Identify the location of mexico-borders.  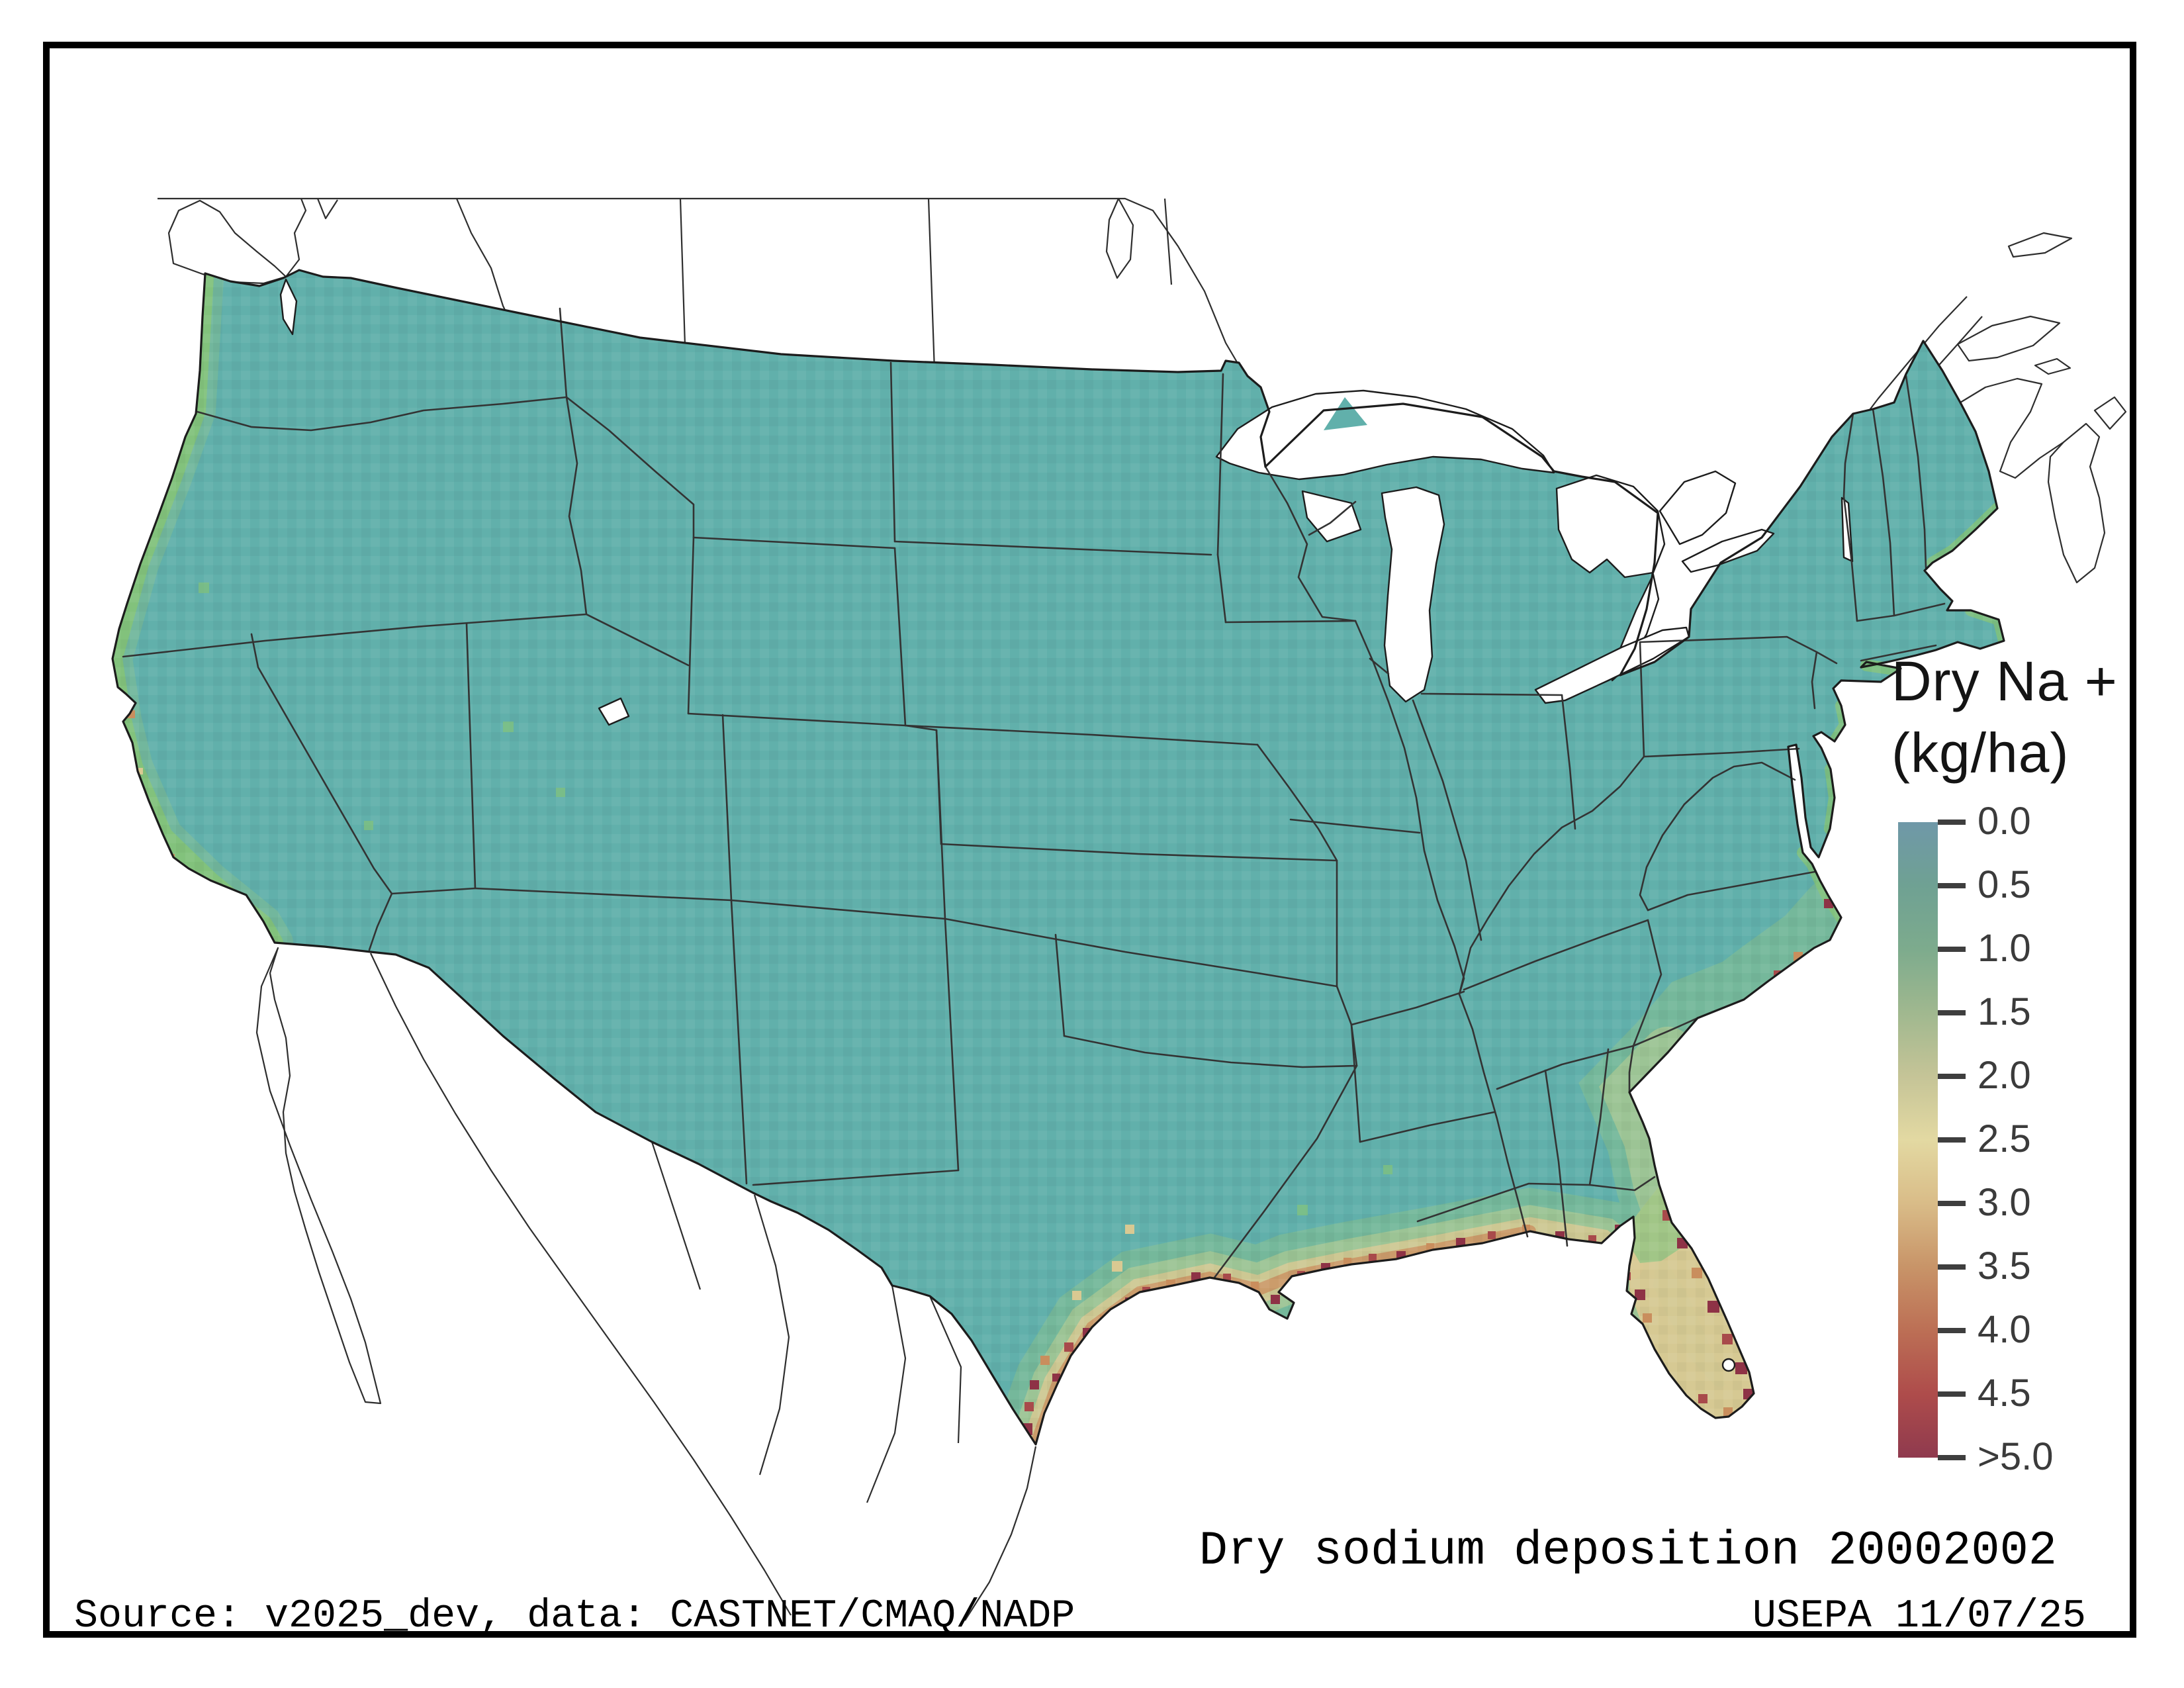
(646, 1284).